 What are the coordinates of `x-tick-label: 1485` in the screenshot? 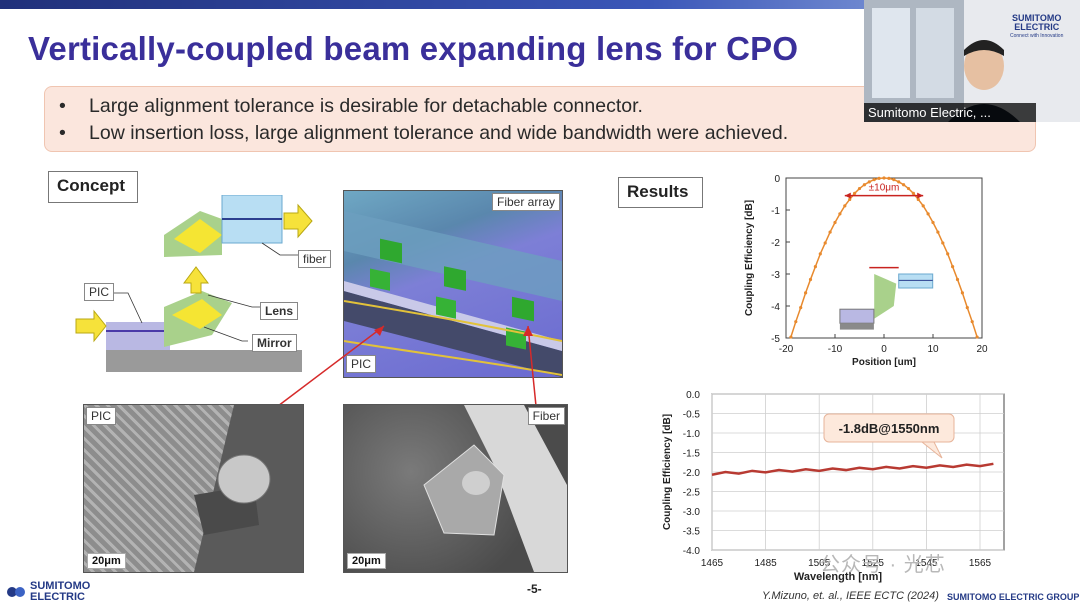 It's located at (765, 563).